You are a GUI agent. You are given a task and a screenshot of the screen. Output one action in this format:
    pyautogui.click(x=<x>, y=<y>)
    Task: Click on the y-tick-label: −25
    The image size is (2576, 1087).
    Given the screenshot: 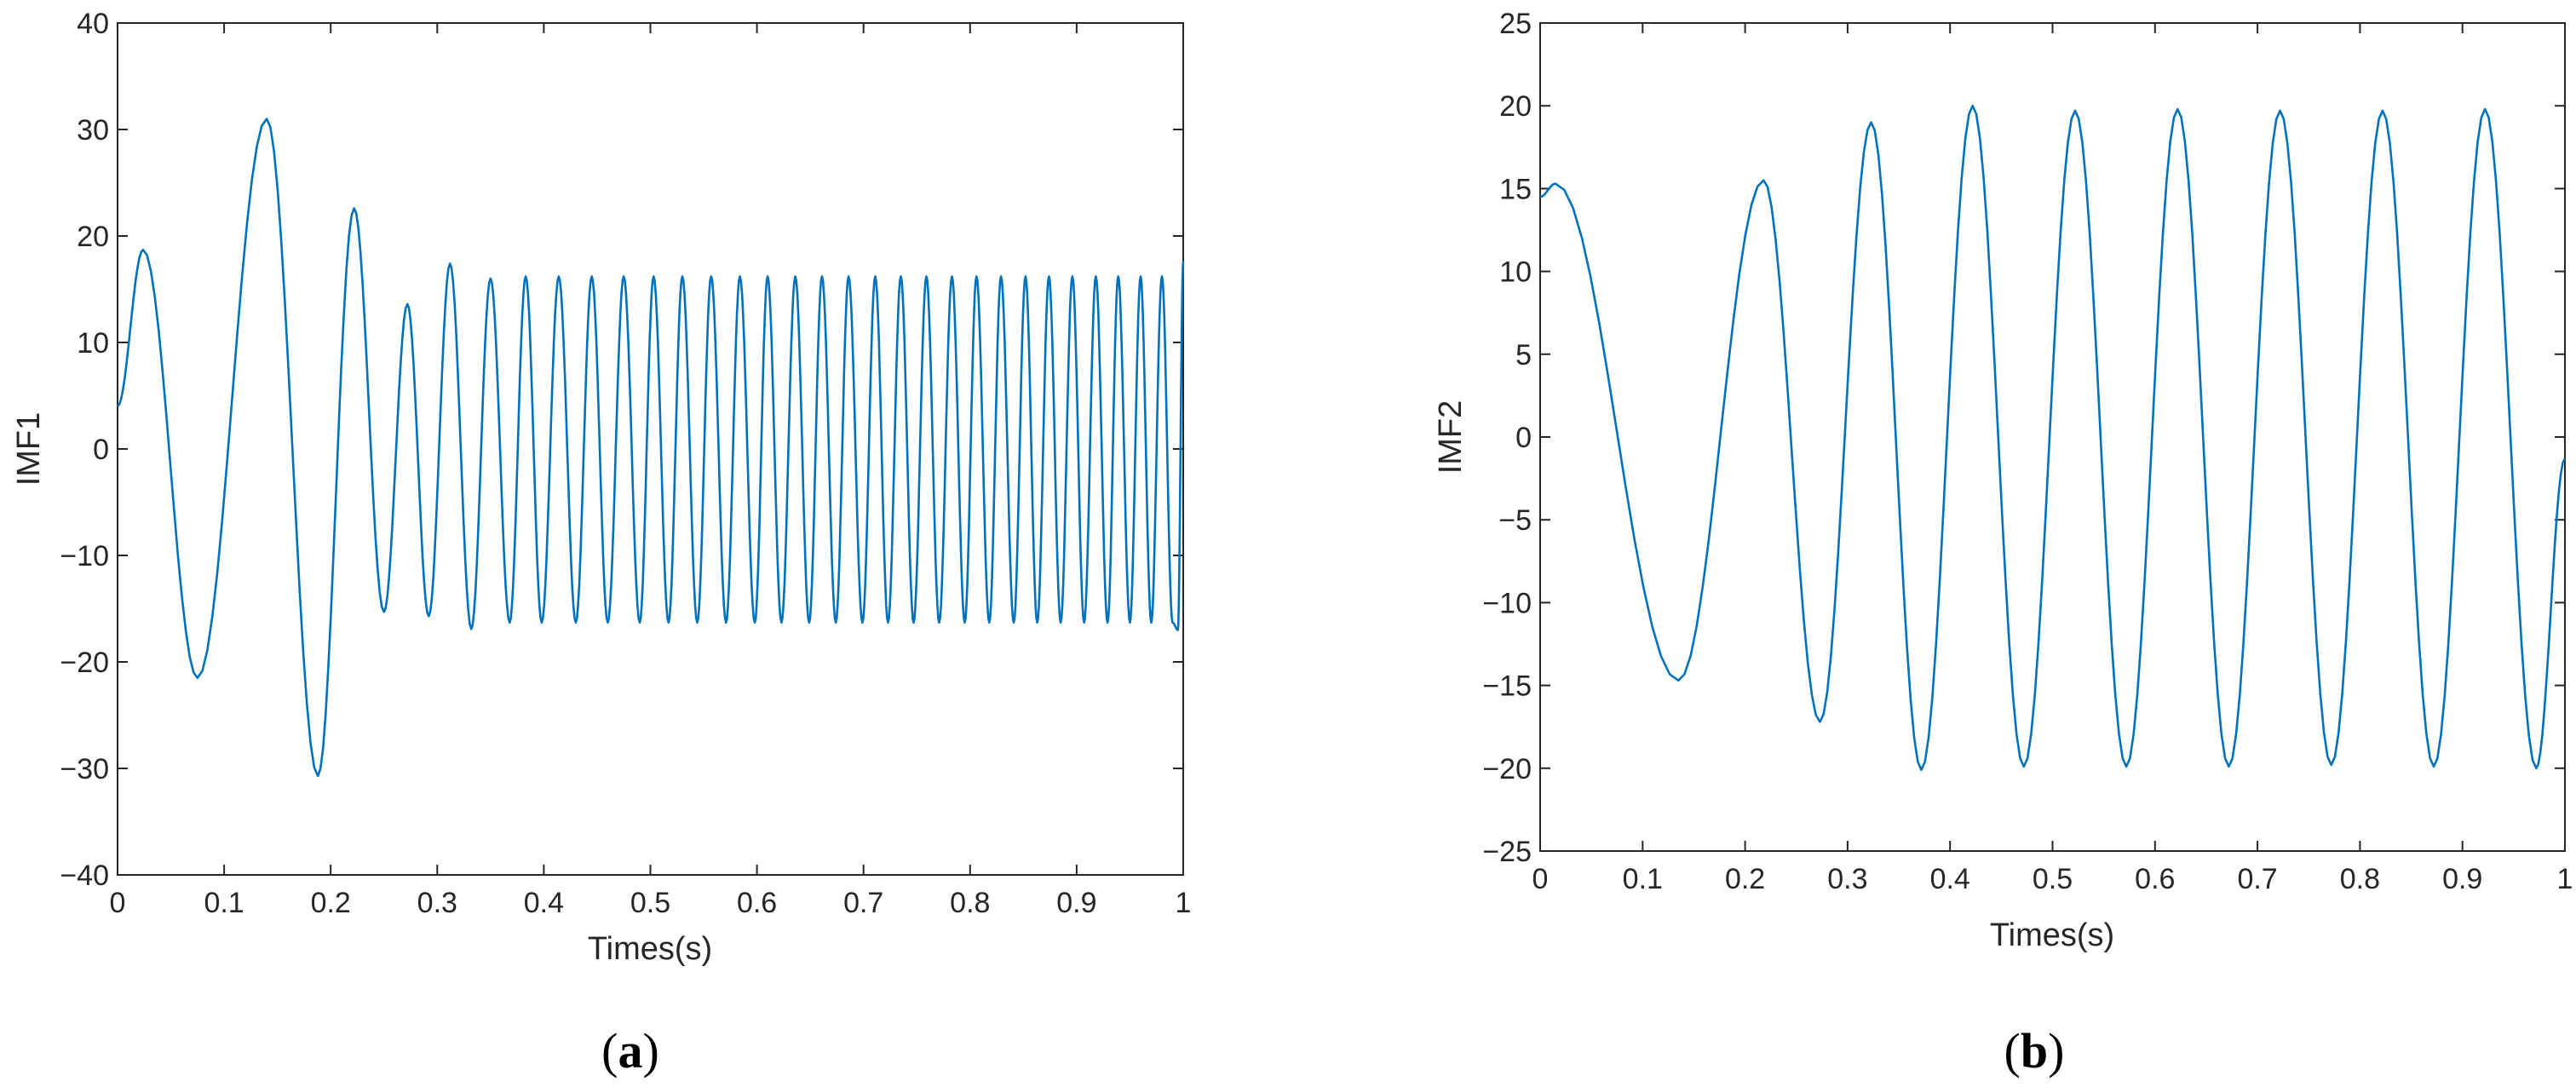 What is the action you would take?
    pyautogui.click(x=1507, y=852)
    